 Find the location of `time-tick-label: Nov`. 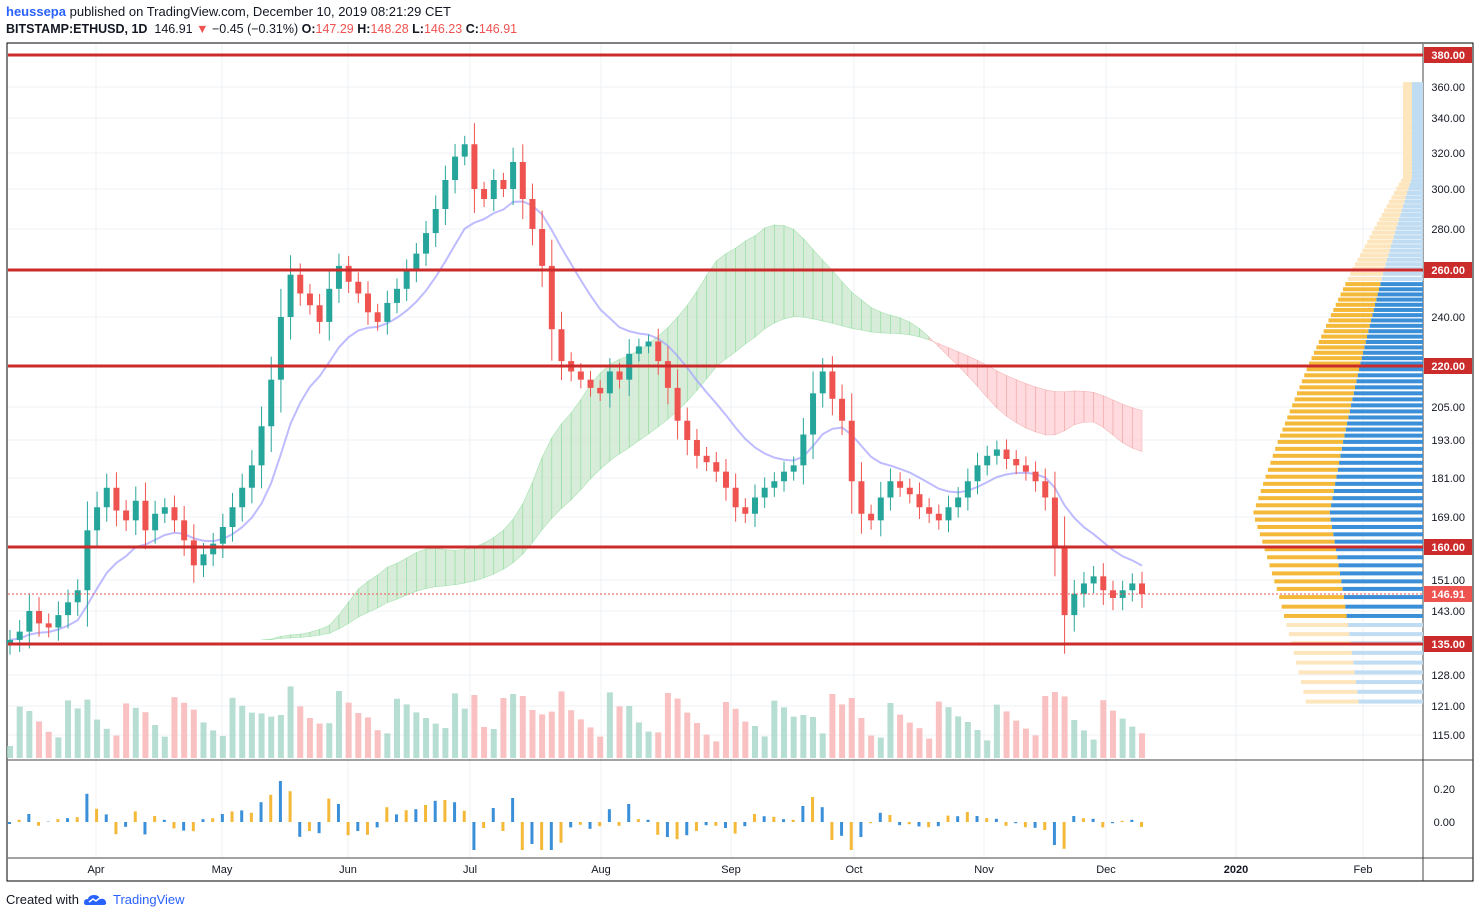

time-tick-label: Nov is located at coordinates (984, 870).